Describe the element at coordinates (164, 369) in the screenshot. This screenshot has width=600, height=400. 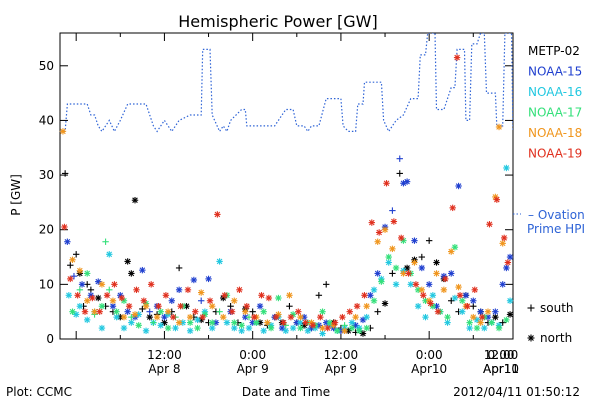
I see `x-tick-date-label: Apr 8` at that location.